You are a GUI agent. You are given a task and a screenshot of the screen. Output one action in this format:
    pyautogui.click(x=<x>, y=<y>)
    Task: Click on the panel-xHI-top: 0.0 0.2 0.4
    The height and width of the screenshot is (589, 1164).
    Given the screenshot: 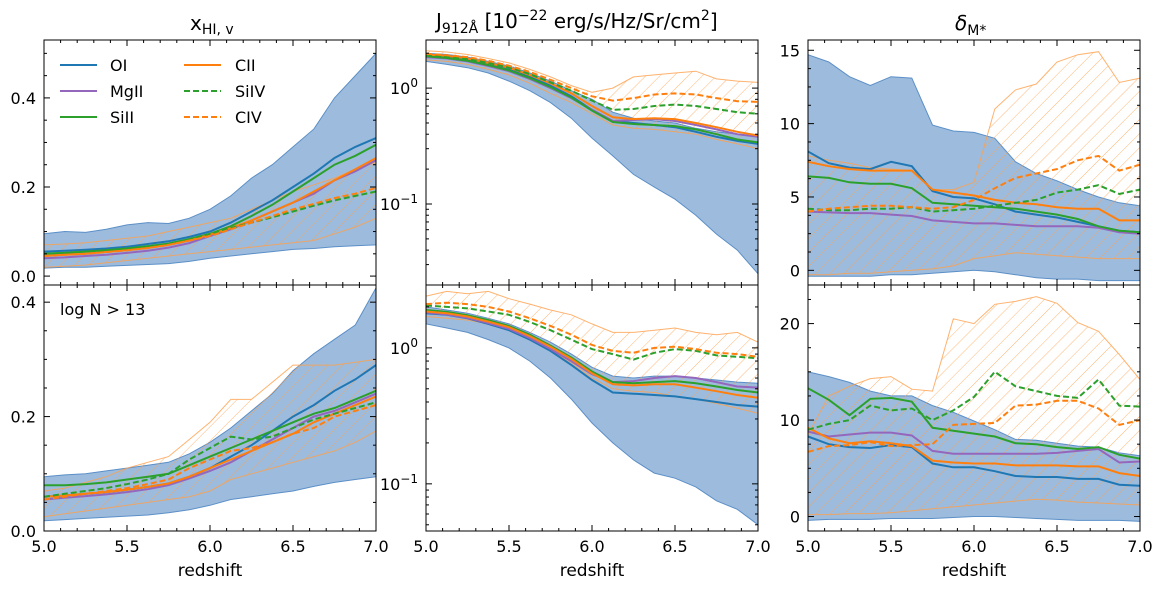 What is the action you would take?
    pyautogui.click(x=194, y=162)
    